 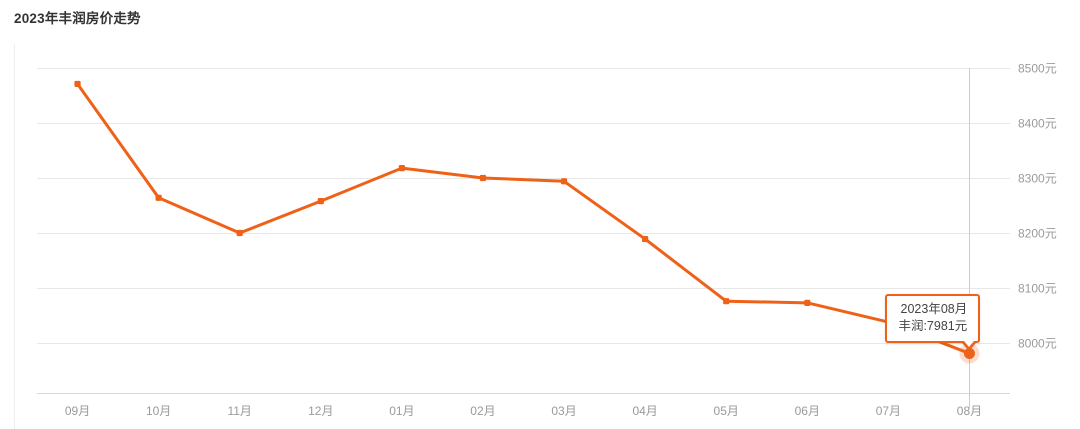 What do you see at coordinates (933, 326) in the screenshot?
I see `tooltip-value: 丰润:7981元` at bounding box center [933, 326].